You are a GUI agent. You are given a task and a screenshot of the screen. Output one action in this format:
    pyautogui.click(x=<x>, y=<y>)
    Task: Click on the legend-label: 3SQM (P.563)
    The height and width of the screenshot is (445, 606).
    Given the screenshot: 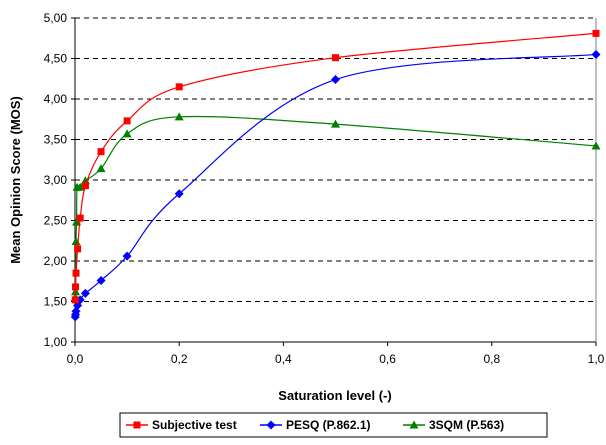 What is the action you would take?
    pyautogui.click(x=466, y=425)
    